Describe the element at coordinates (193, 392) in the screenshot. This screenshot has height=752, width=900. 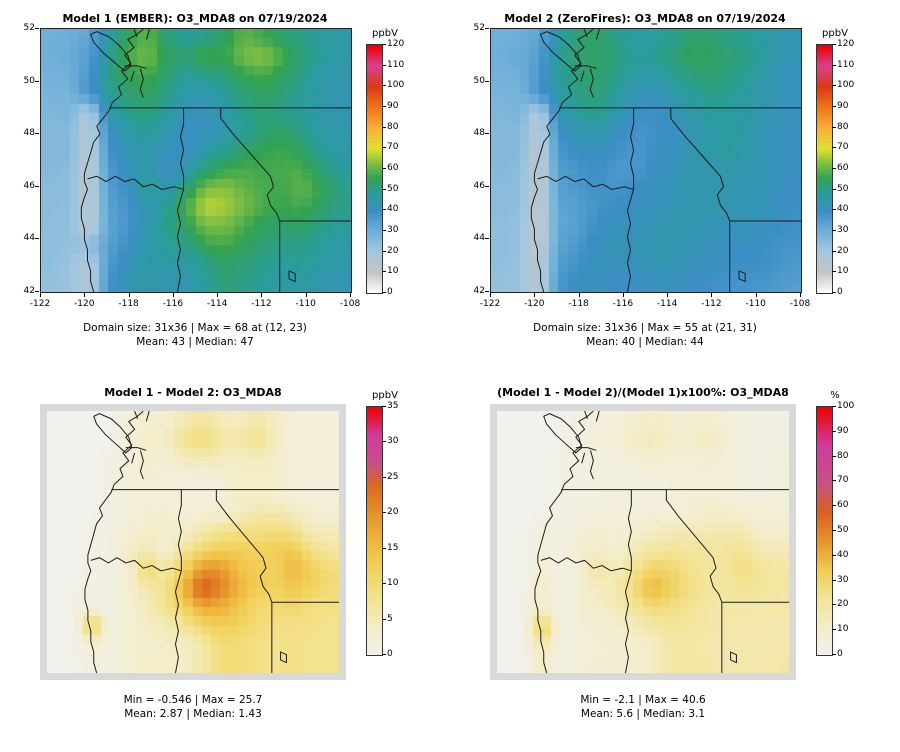
I see `panel-title: Model 1 - Model 2: O3_MDA8` at that location.